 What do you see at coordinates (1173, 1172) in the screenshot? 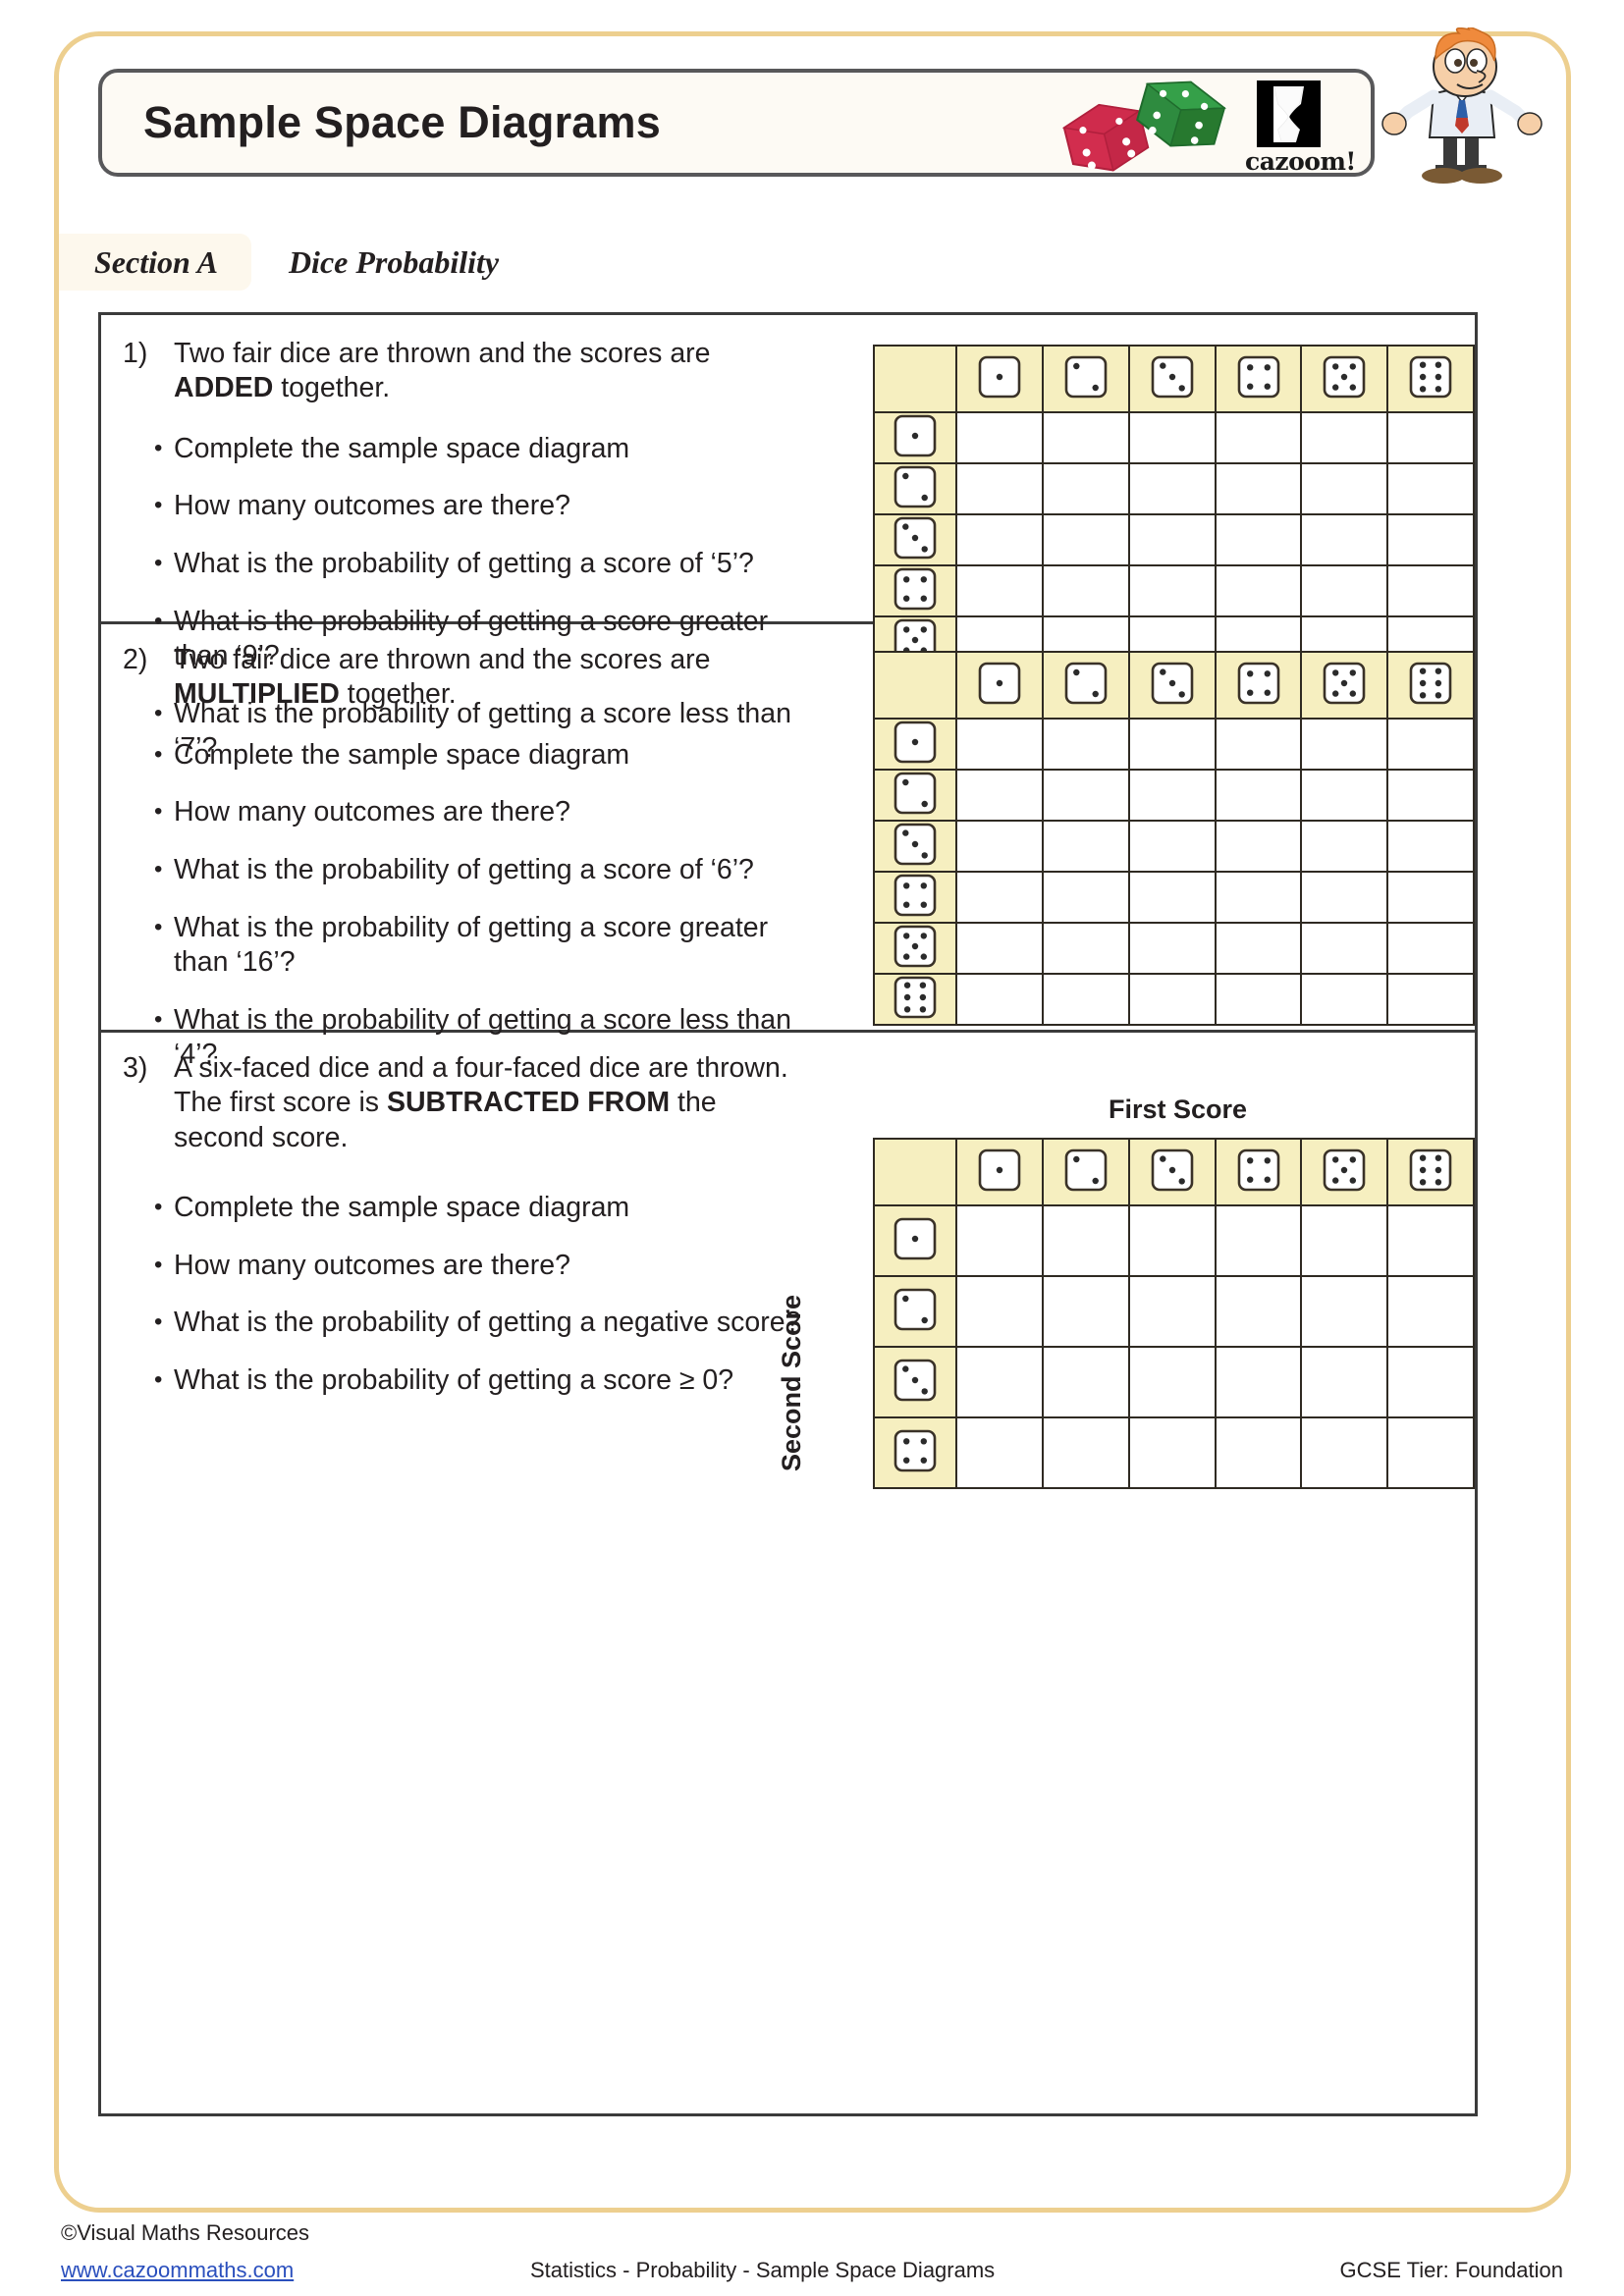
I see `table-header-row` at bounding box center [1173, 1172].